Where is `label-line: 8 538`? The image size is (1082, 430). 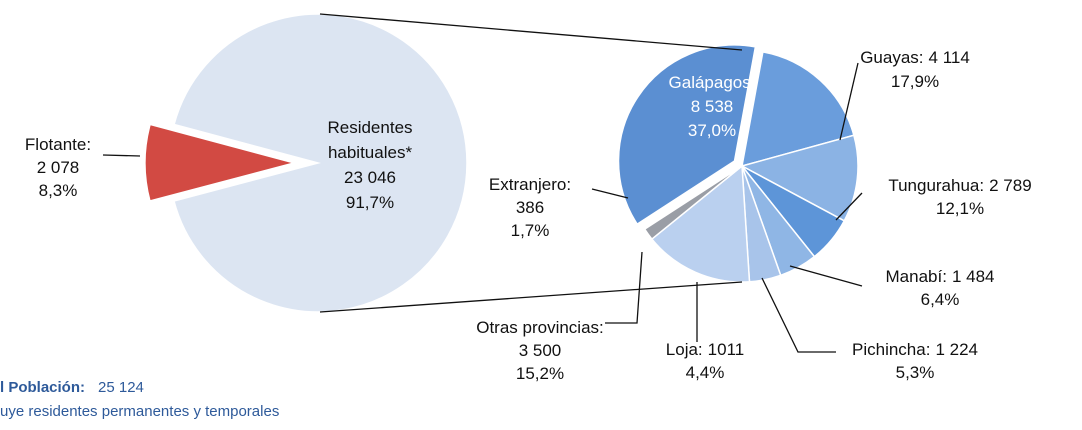 label-line: 8 538 is located at coordinates (712, 106).